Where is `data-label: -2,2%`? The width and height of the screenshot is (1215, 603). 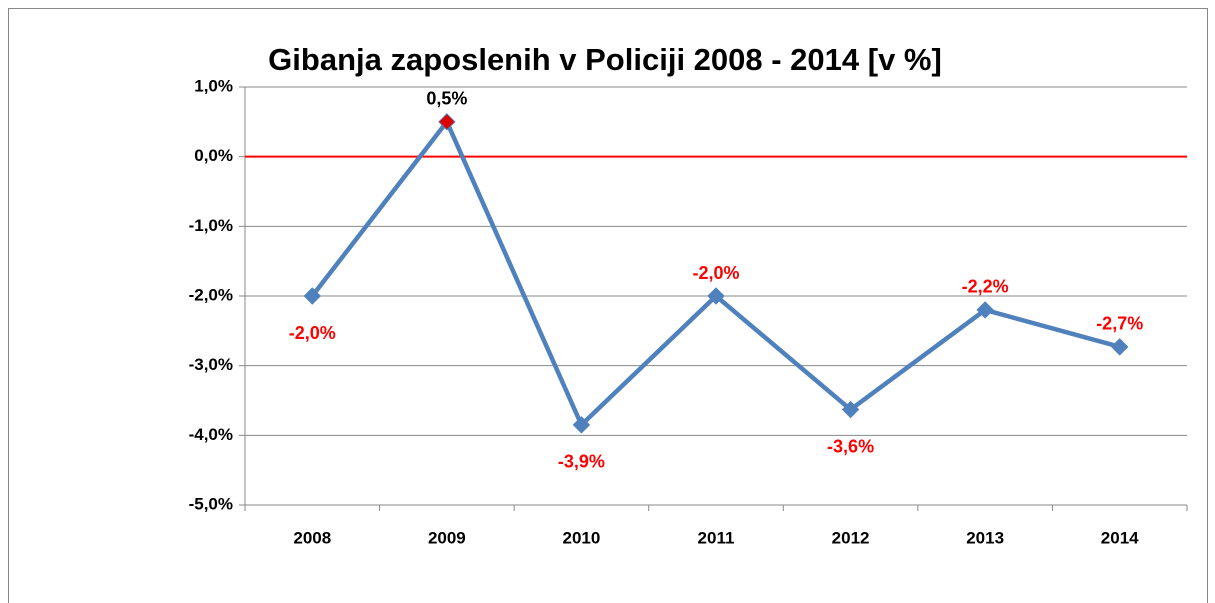 data-label: -2,2% is located at coordinates (985, 287).